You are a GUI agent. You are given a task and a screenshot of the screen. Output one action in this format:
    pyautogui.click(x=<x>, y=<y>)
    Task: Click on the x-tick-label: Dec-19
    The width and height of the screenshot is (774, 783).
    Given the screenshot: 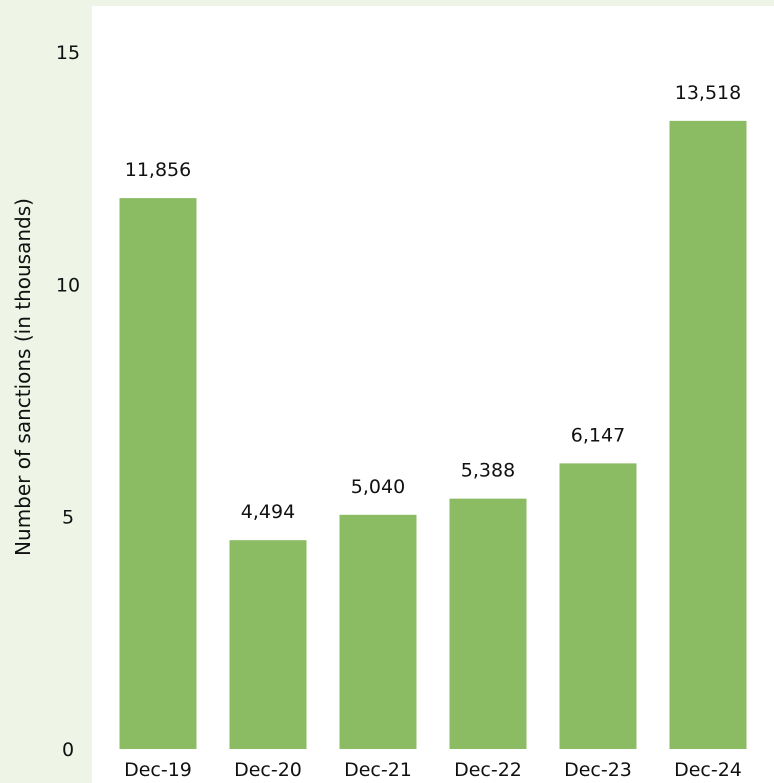 What is the action you would take?
    pyautogui.click(x=158, y=770)
    